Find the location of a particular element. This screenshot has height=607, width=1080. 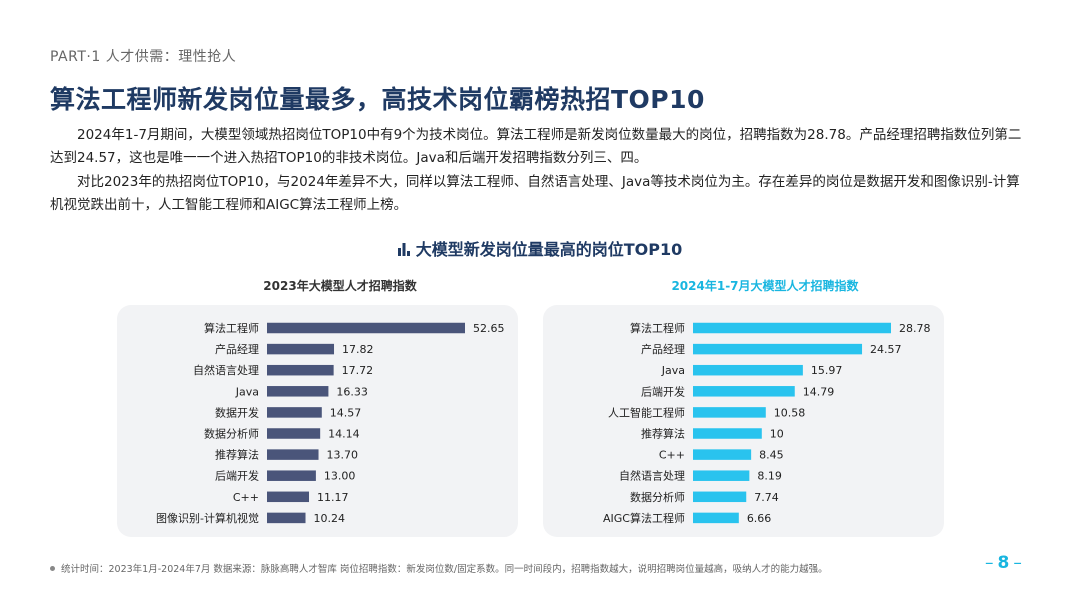

page-title: 算法工程师新发岗位量最多，高技术岗位霸榜热招TOP10 is located at coordinates (377, 99).